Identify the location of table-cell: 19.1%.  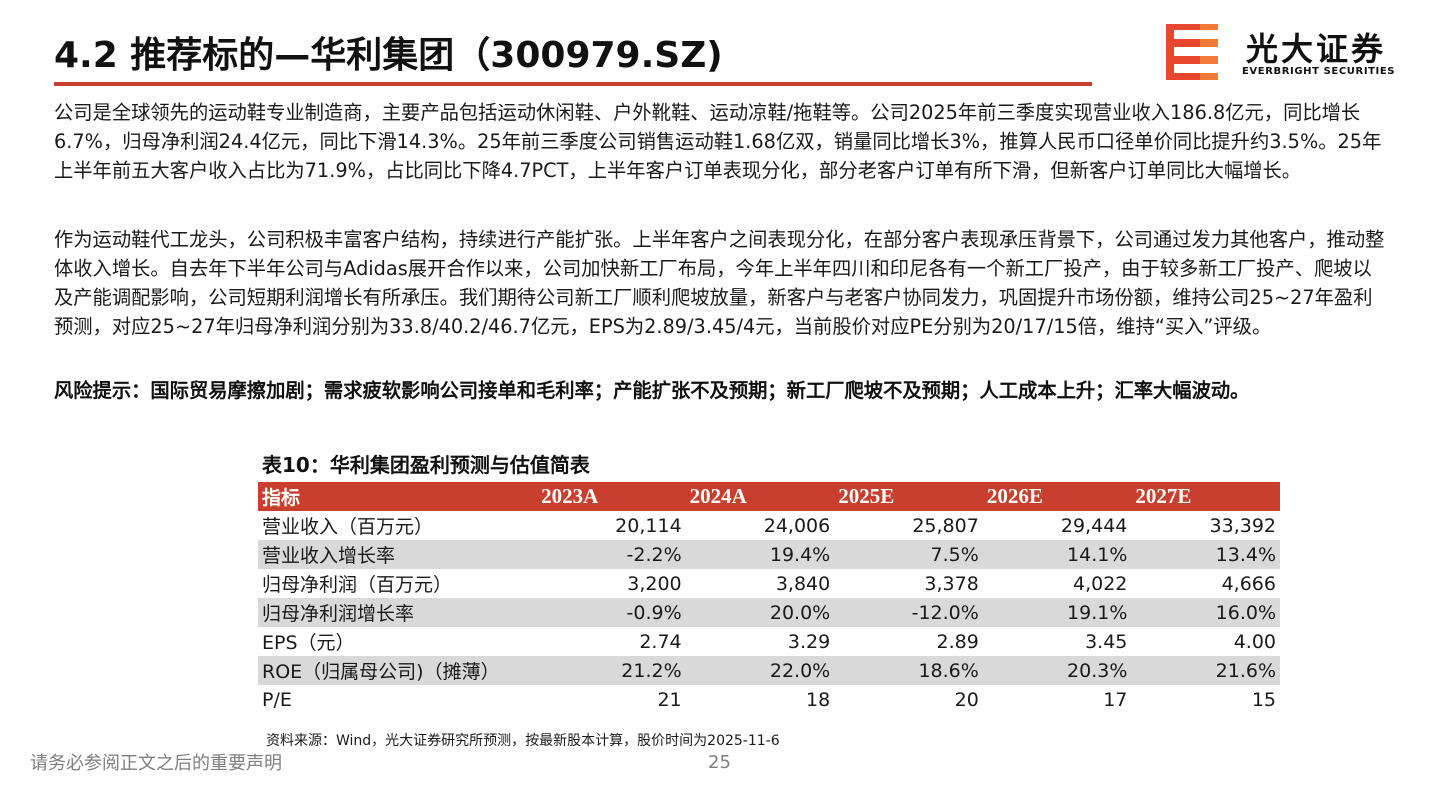
(1057, 612).